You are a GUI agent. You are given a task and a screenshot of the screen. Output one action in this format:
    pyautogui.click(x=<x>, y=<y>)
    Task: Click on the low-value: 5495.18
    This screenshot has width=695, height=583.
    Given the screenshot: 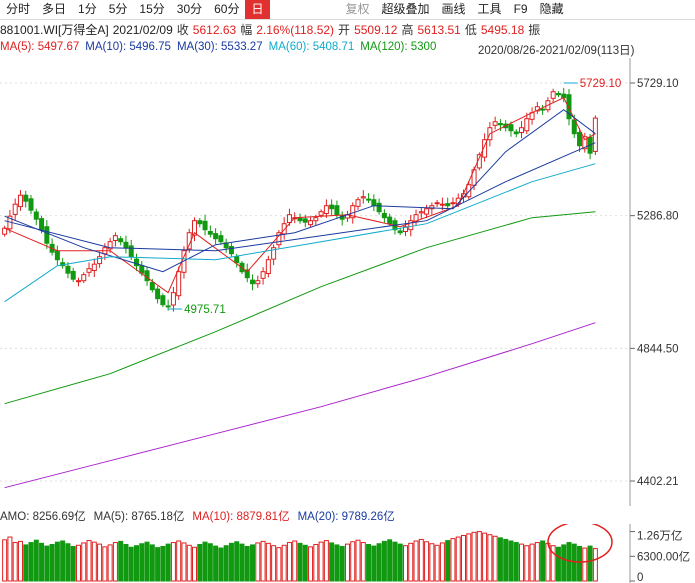 What is the action you would take?
    pyautogui.click(x=502, y=29)
    